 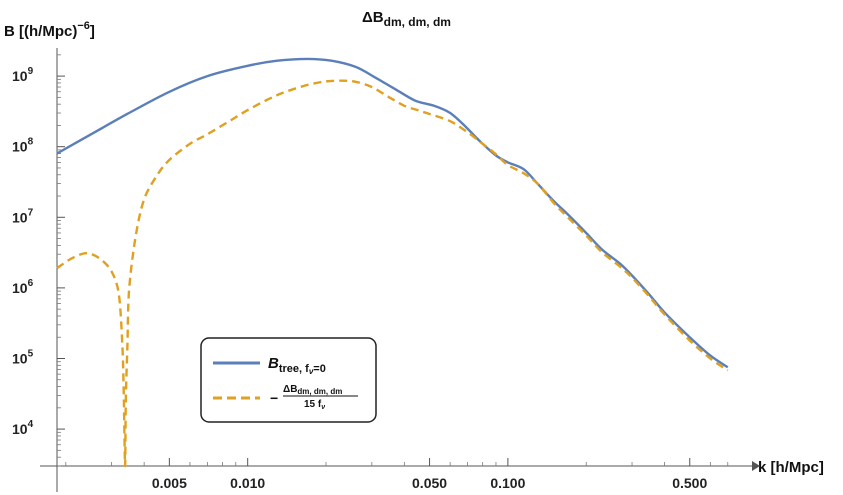 What do you see at coordinates (49, 30) in the screenshot?
I see `y-axis-label: B [(h/Mpc)−6]` at bounding box center [49, 30].